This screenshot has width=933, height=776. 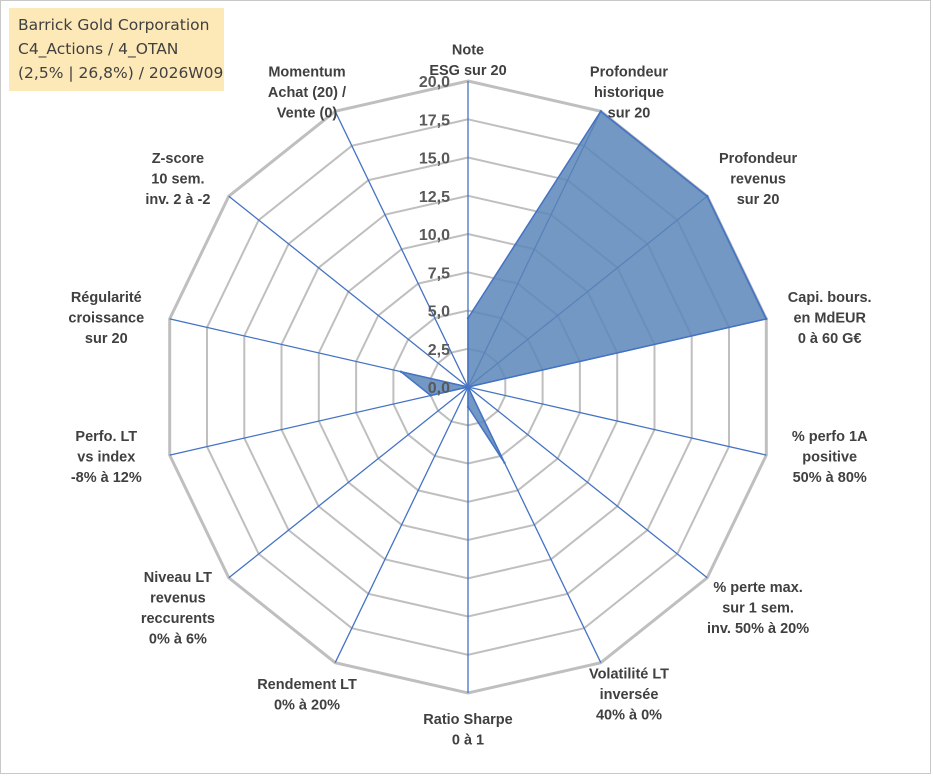 I want to click on axis-label-line: 10 sem., so click(x=177, y=180).